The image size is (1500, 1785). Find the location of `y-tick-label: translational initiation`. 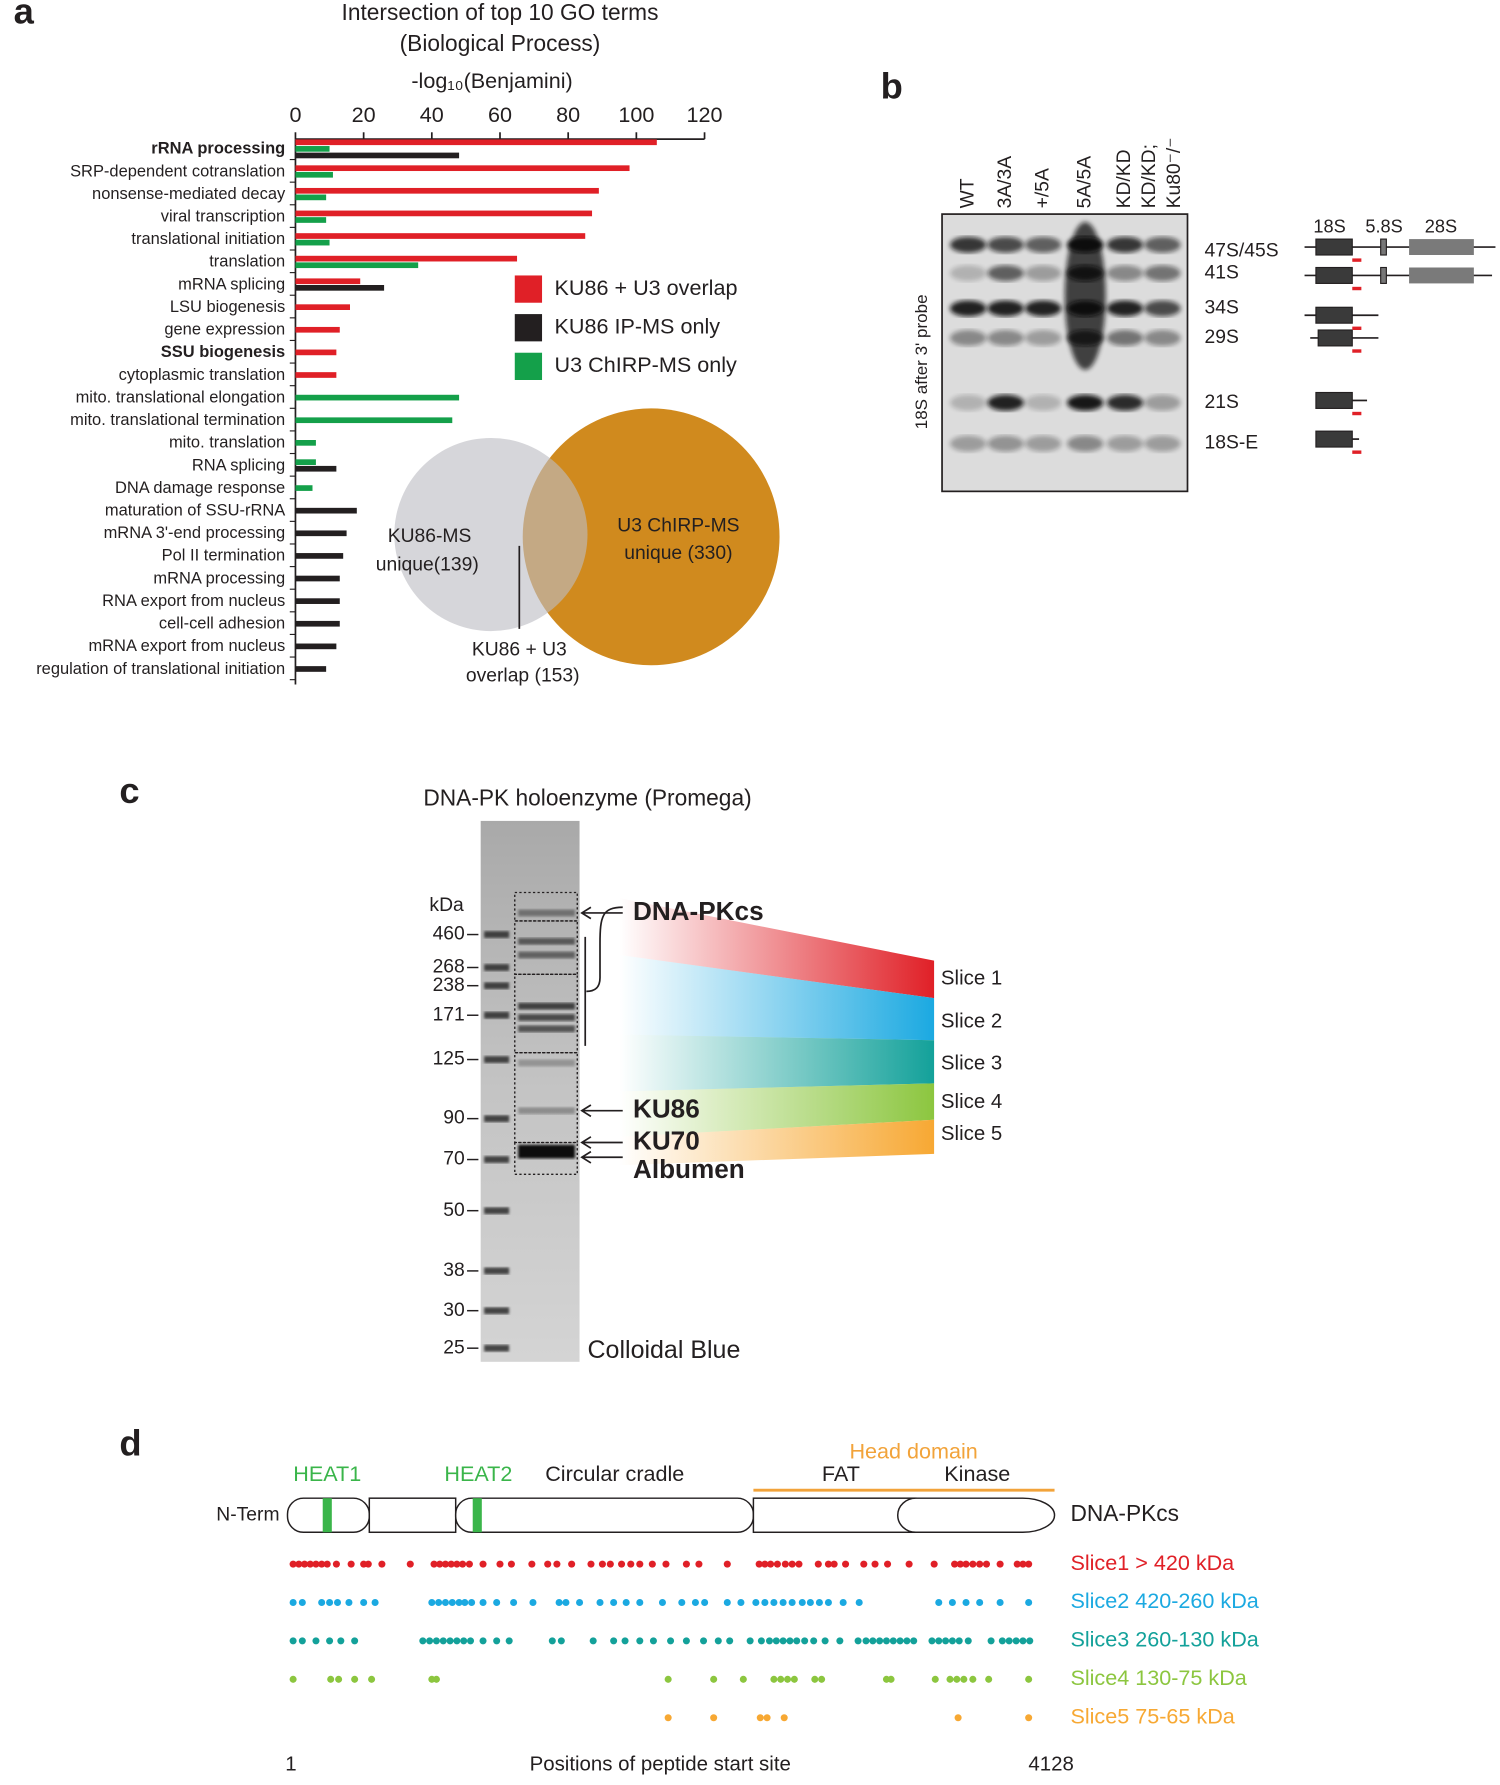

y-tick-label: translational initiation is located at coordinates (208, 239).